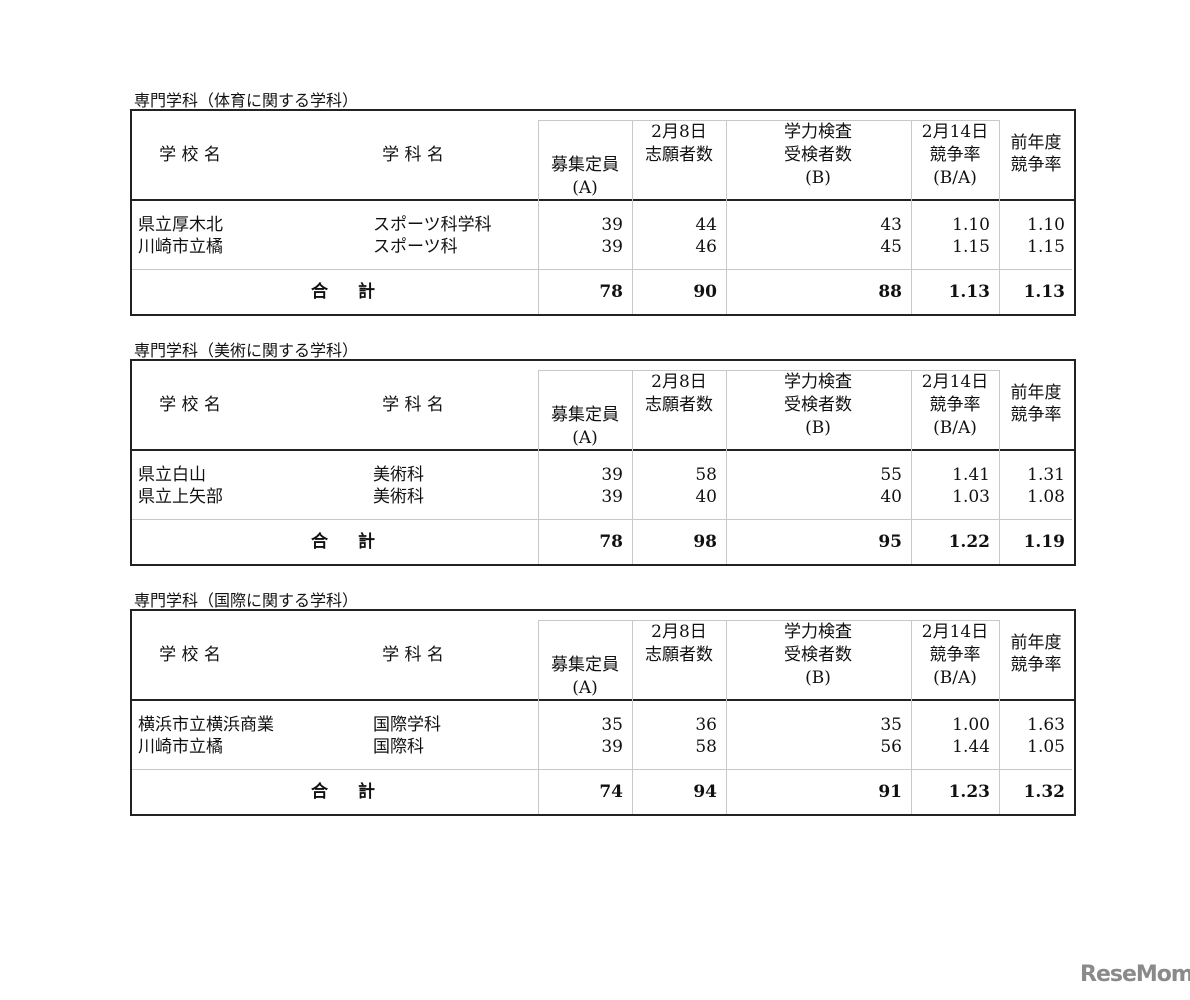 This screenshot has height=1000, width=1190. What do you see at coordinates (415, 247) in the screenshot?
I see `row-department: スポーツ科` at bounding box center [415, 247].